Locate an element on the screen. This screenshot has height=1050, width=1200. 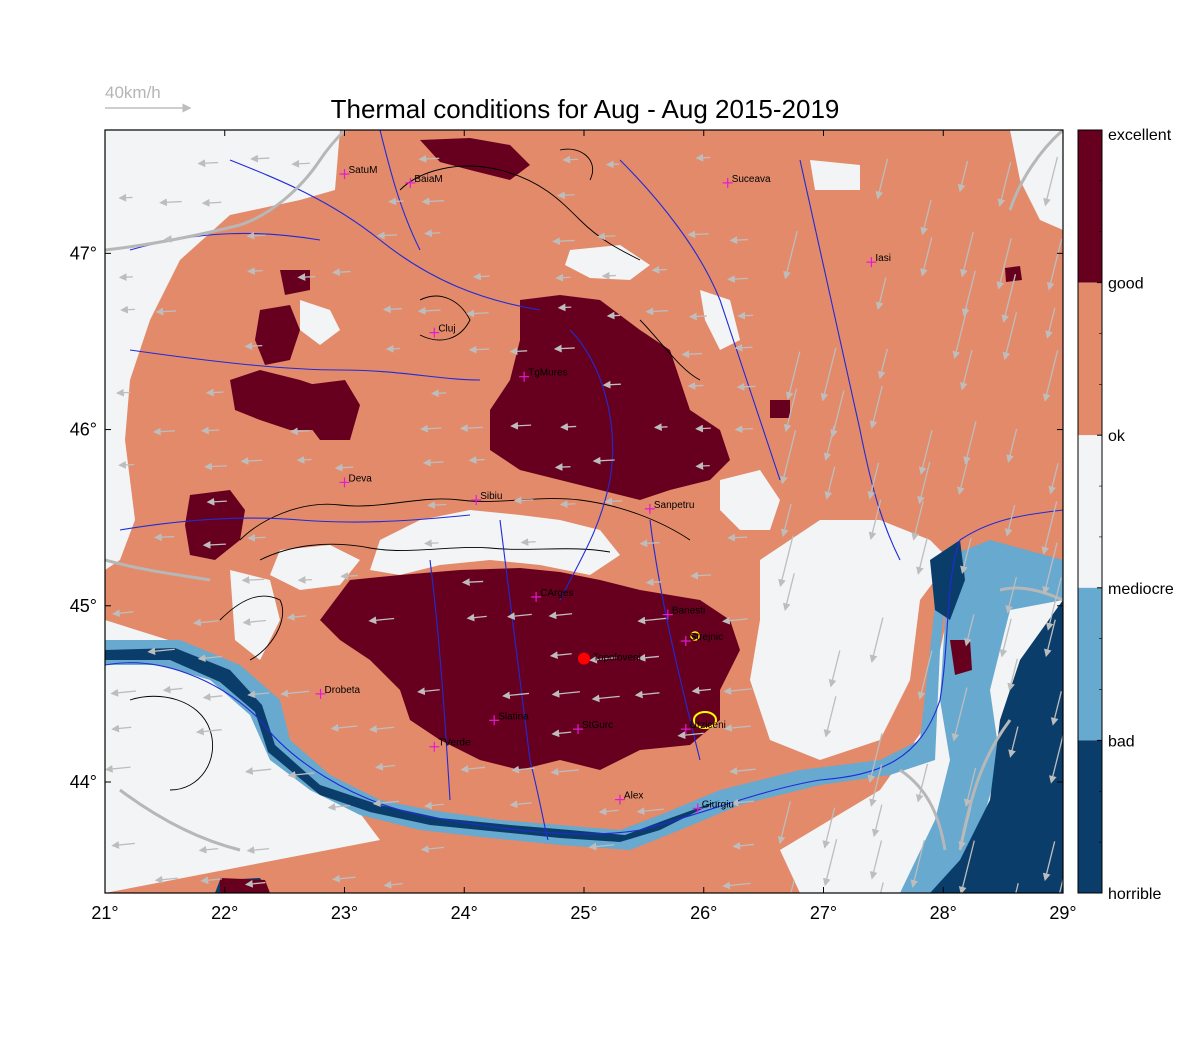
city-marker: Cluj is located at coordinates (442, 331).